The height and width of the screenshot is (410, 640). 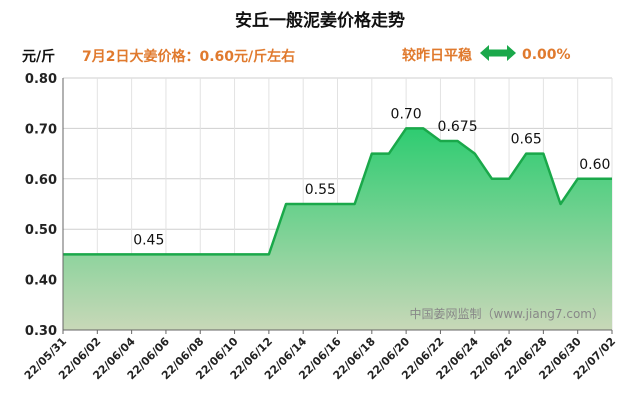 What do you see at coordinates (41, 281) in the screenshot?
I see `y-tick-label: 0.40` at bounding box center [41, 281].